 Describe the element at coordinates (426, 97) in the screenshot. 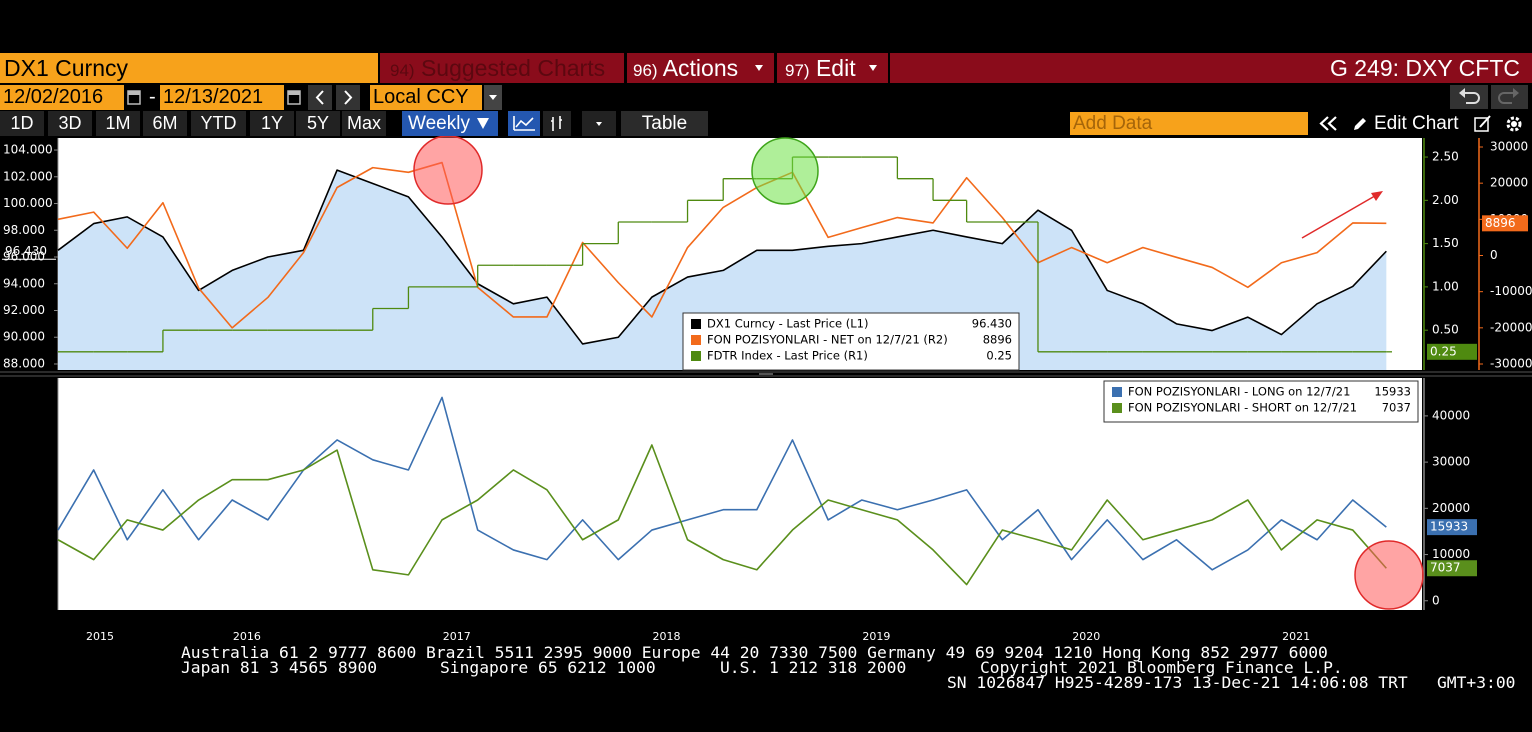

I see `currency-field: Local CCY` at that location.